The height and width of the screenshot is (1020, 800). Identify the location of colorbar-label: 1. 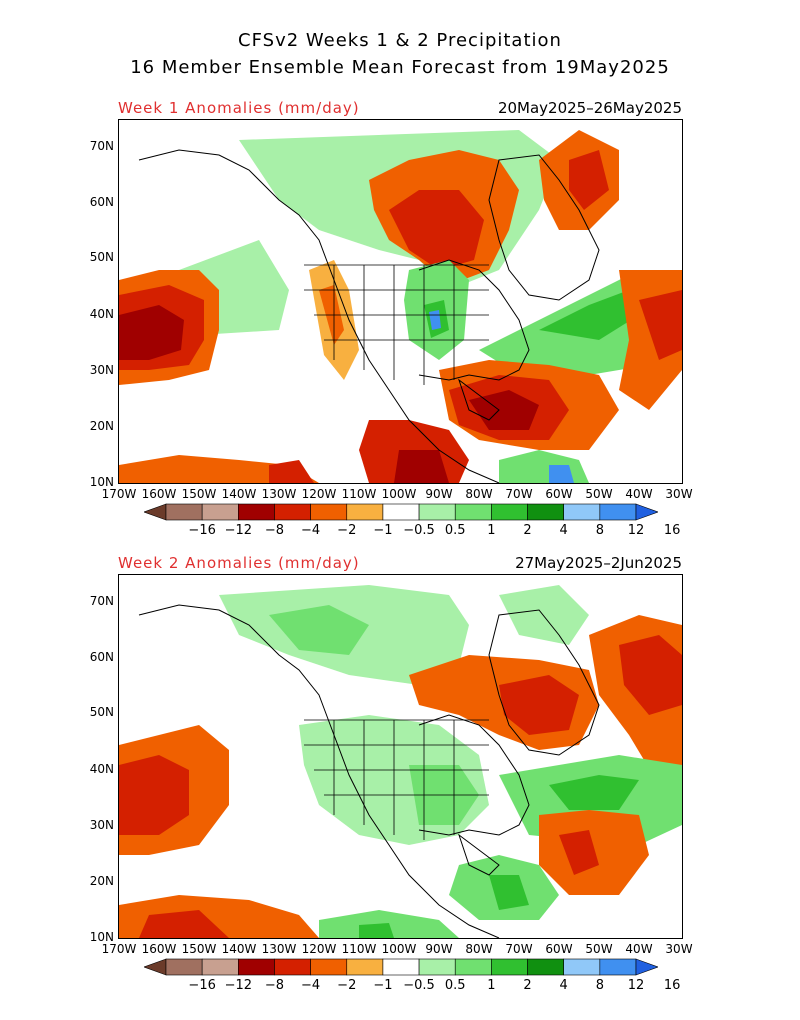
(491, 530).